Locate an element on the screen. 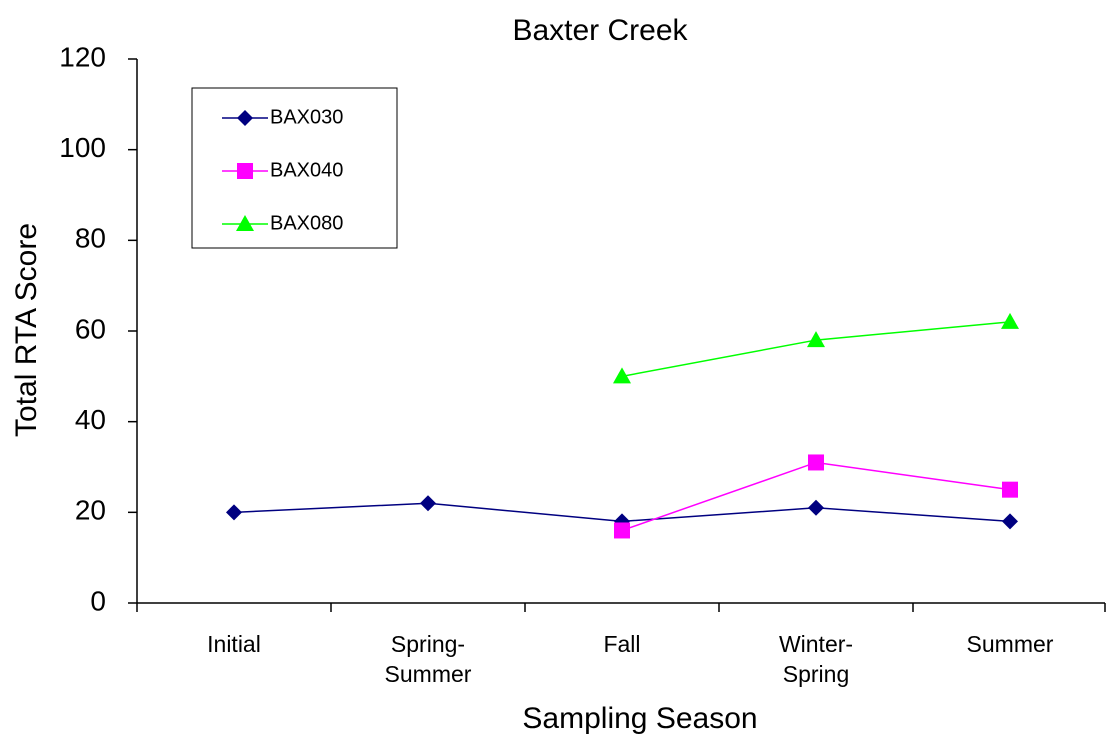 Image resolution: width=1107 pixels, height=740 pixels. y-tick-label: 60 is located at coordinates (90, 328).